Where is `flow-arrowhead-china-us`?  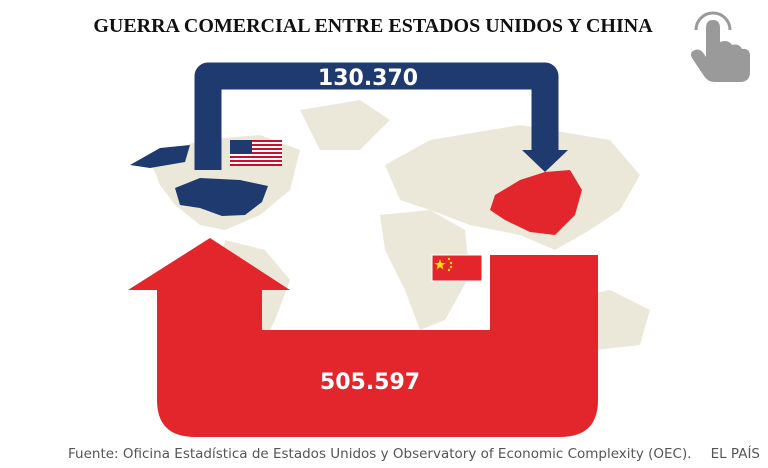
flow-arrowhead-china-us is located at coordinates (209, 264).